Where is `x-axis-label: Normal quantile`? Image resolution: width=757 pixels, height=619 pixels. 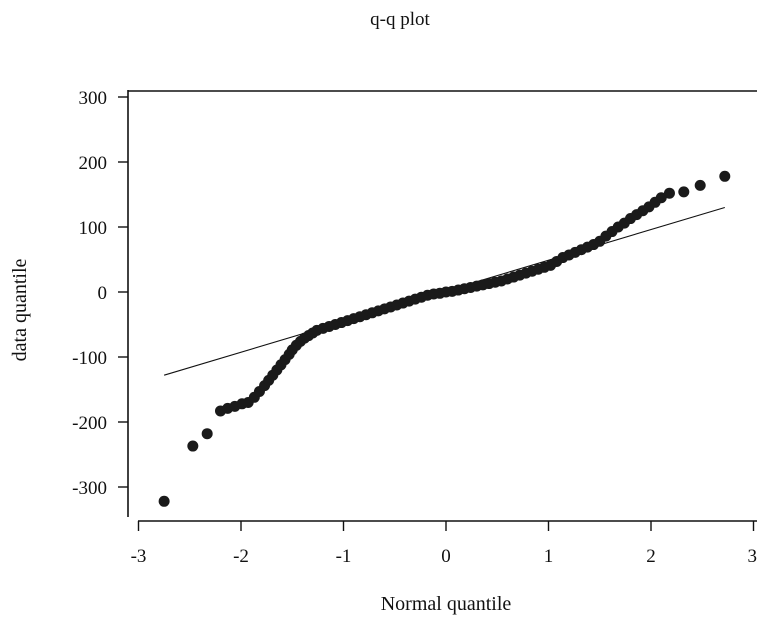
x-axis-label: Normal quantile is located at coordinates (446, 604).